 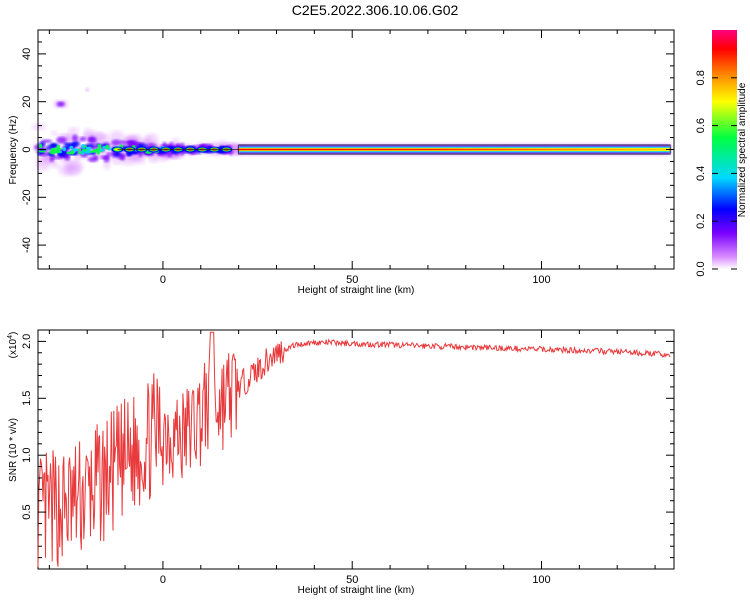 What do you see at coordinates (27, 149) in the screenshot?
I see `y-tick-label: 0` at bounding box center [27, 149].